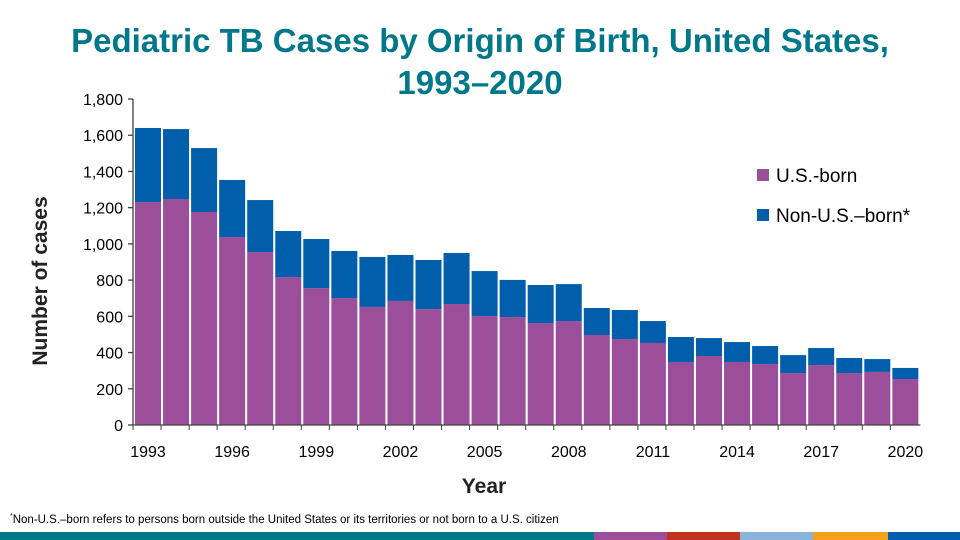 This screenshot has width=960, height=540. What do you see at coordinates (485, 452) in the screenshot?
I see `x-tick-label: 2005` at bounding box center [485, 452].